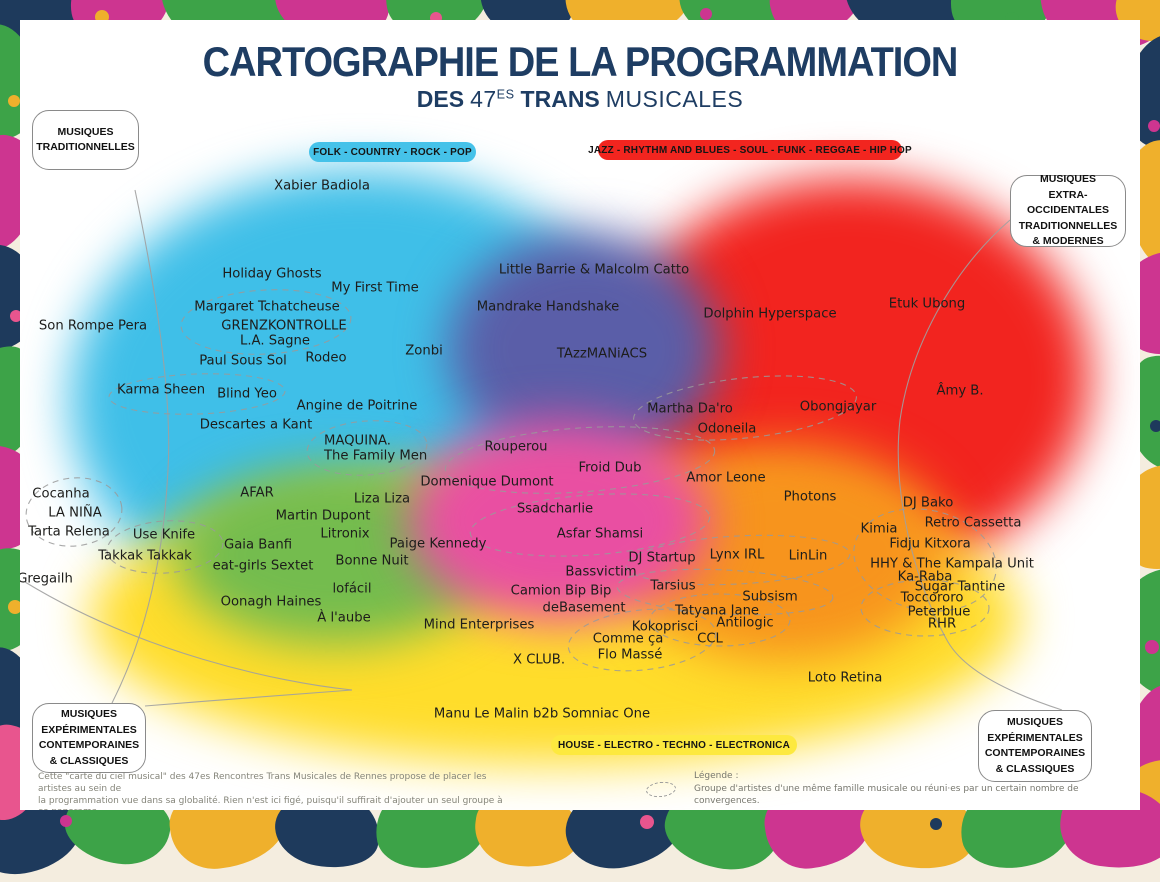 Image resolution: width=1160 pixels, height=882 pixels. Describe the element at coordinates (275, 341) in the screenshot. I see `artist-label: L.A. Sagne` at that location.